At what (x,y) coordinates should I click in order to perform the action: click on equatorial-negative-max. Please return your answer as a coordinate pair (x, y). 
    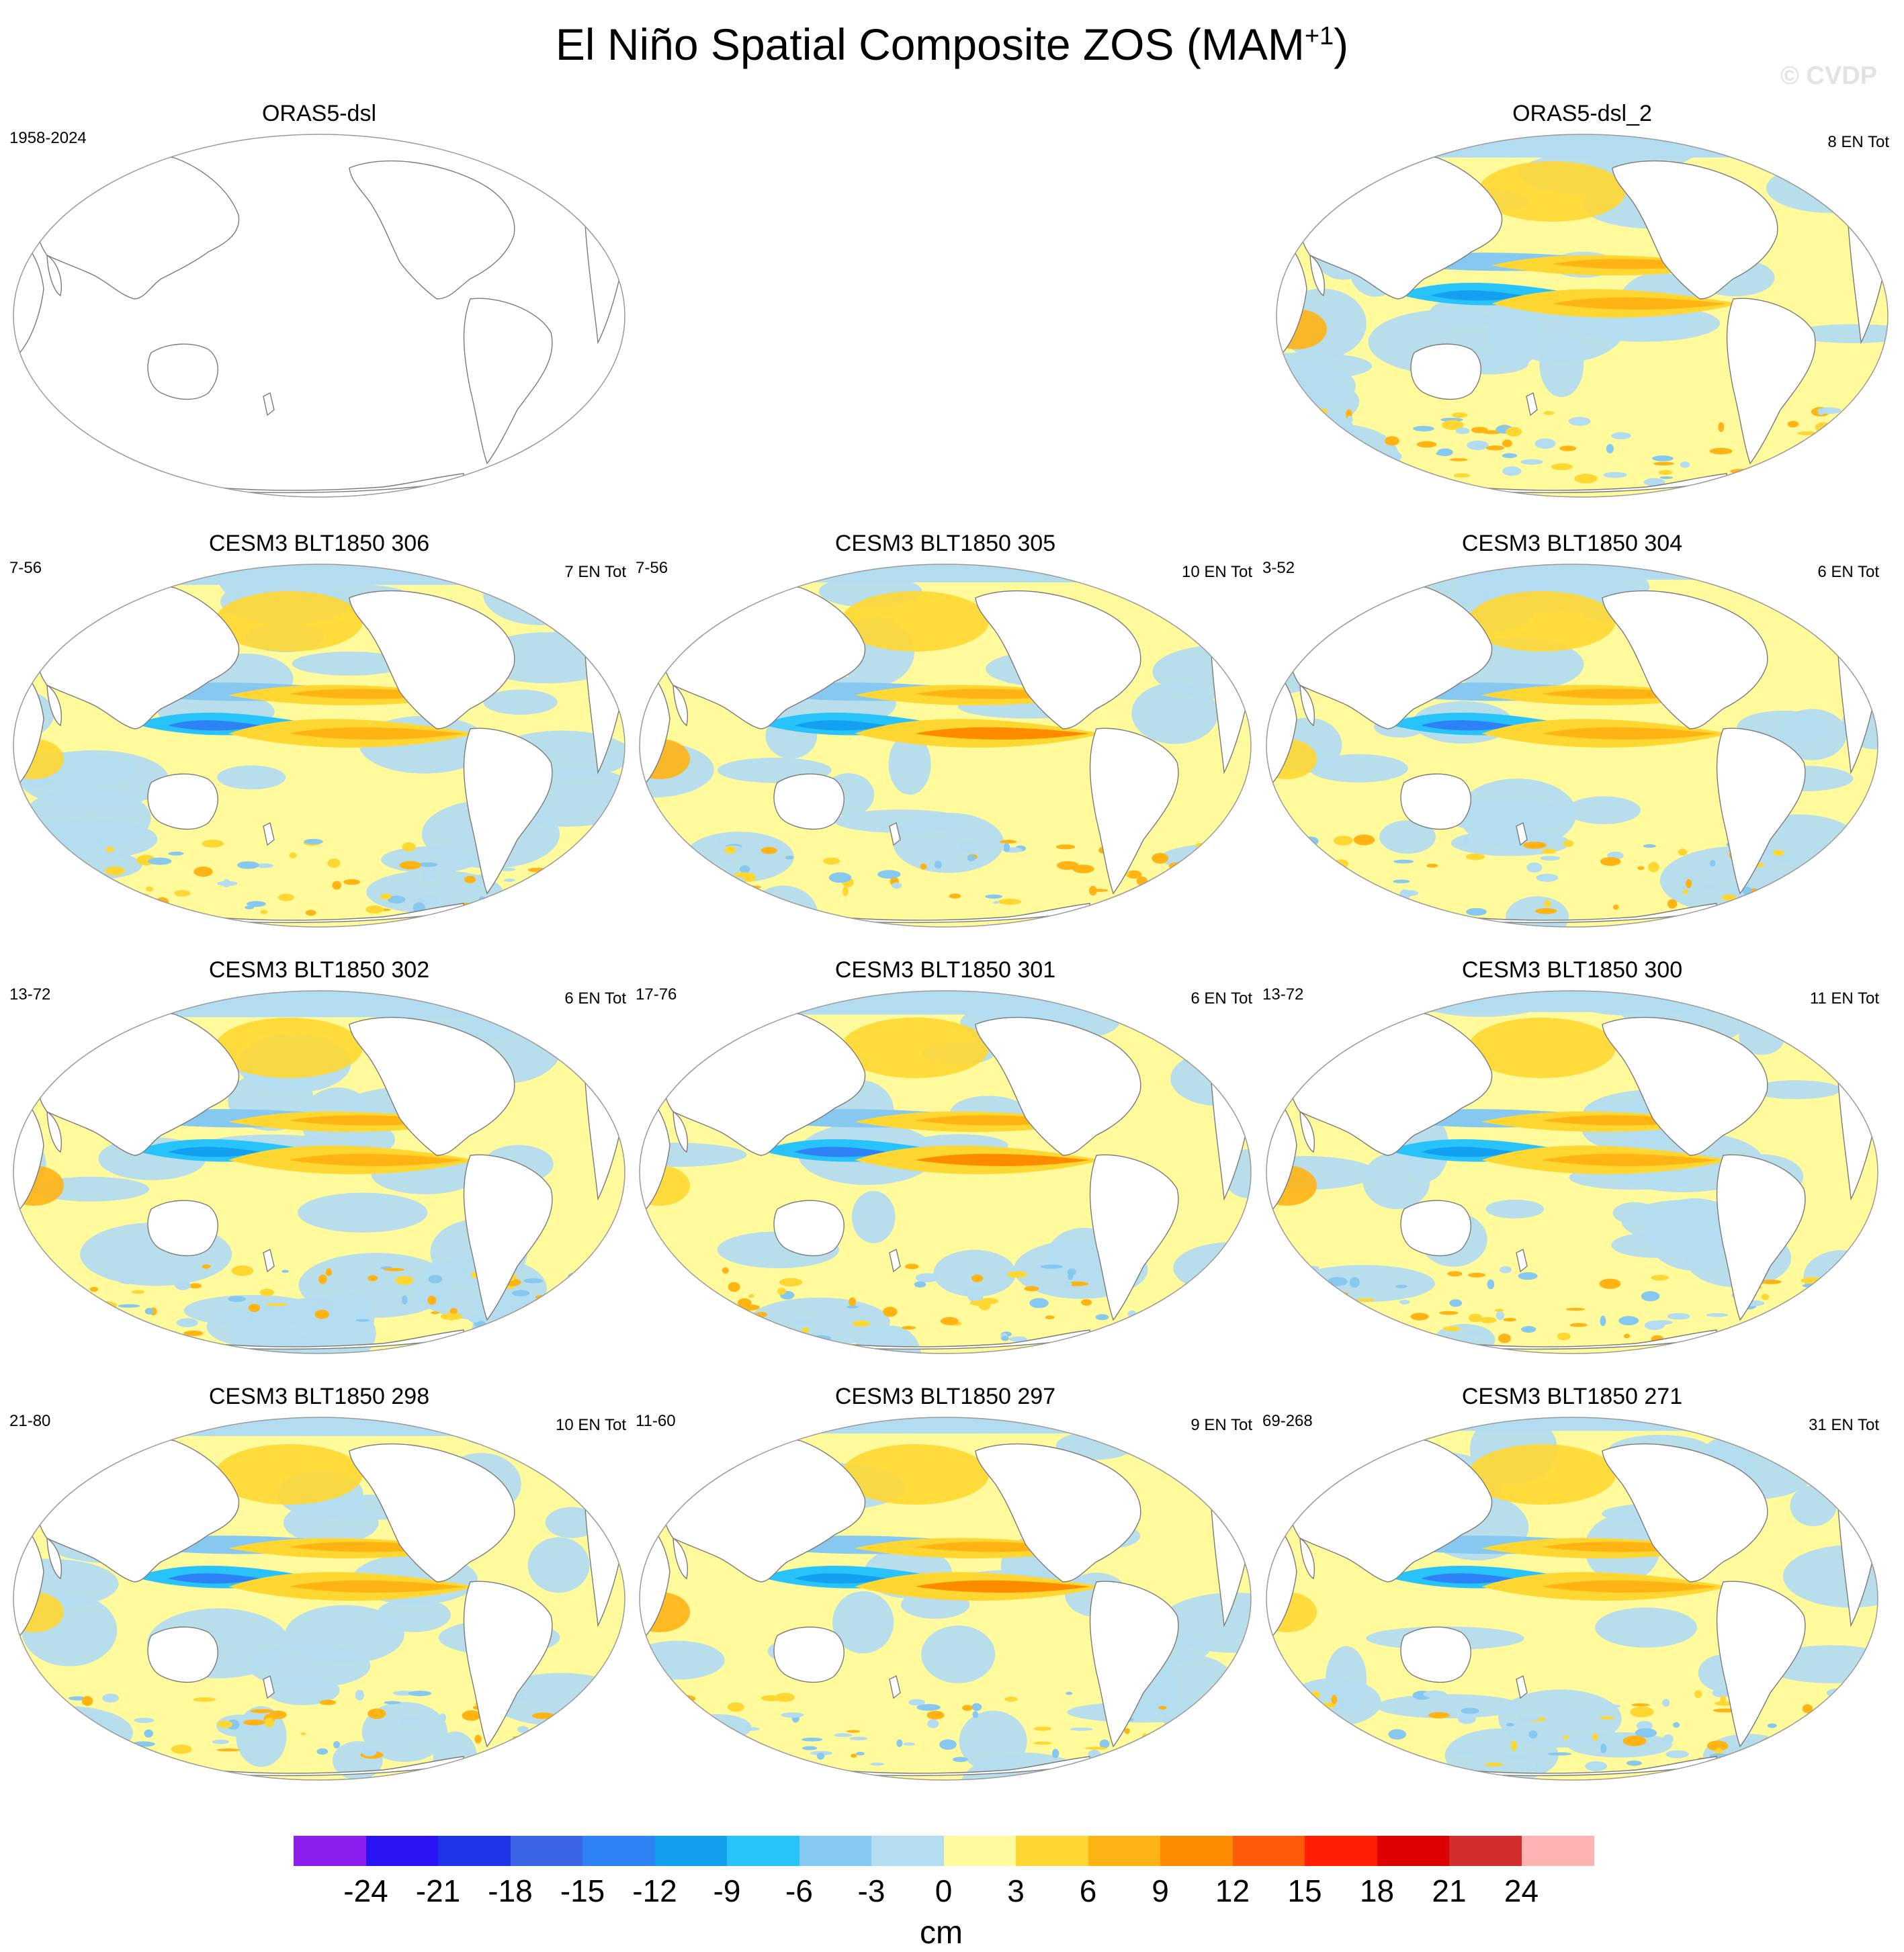
    Looking at the image, I should click on (1468, 1578).